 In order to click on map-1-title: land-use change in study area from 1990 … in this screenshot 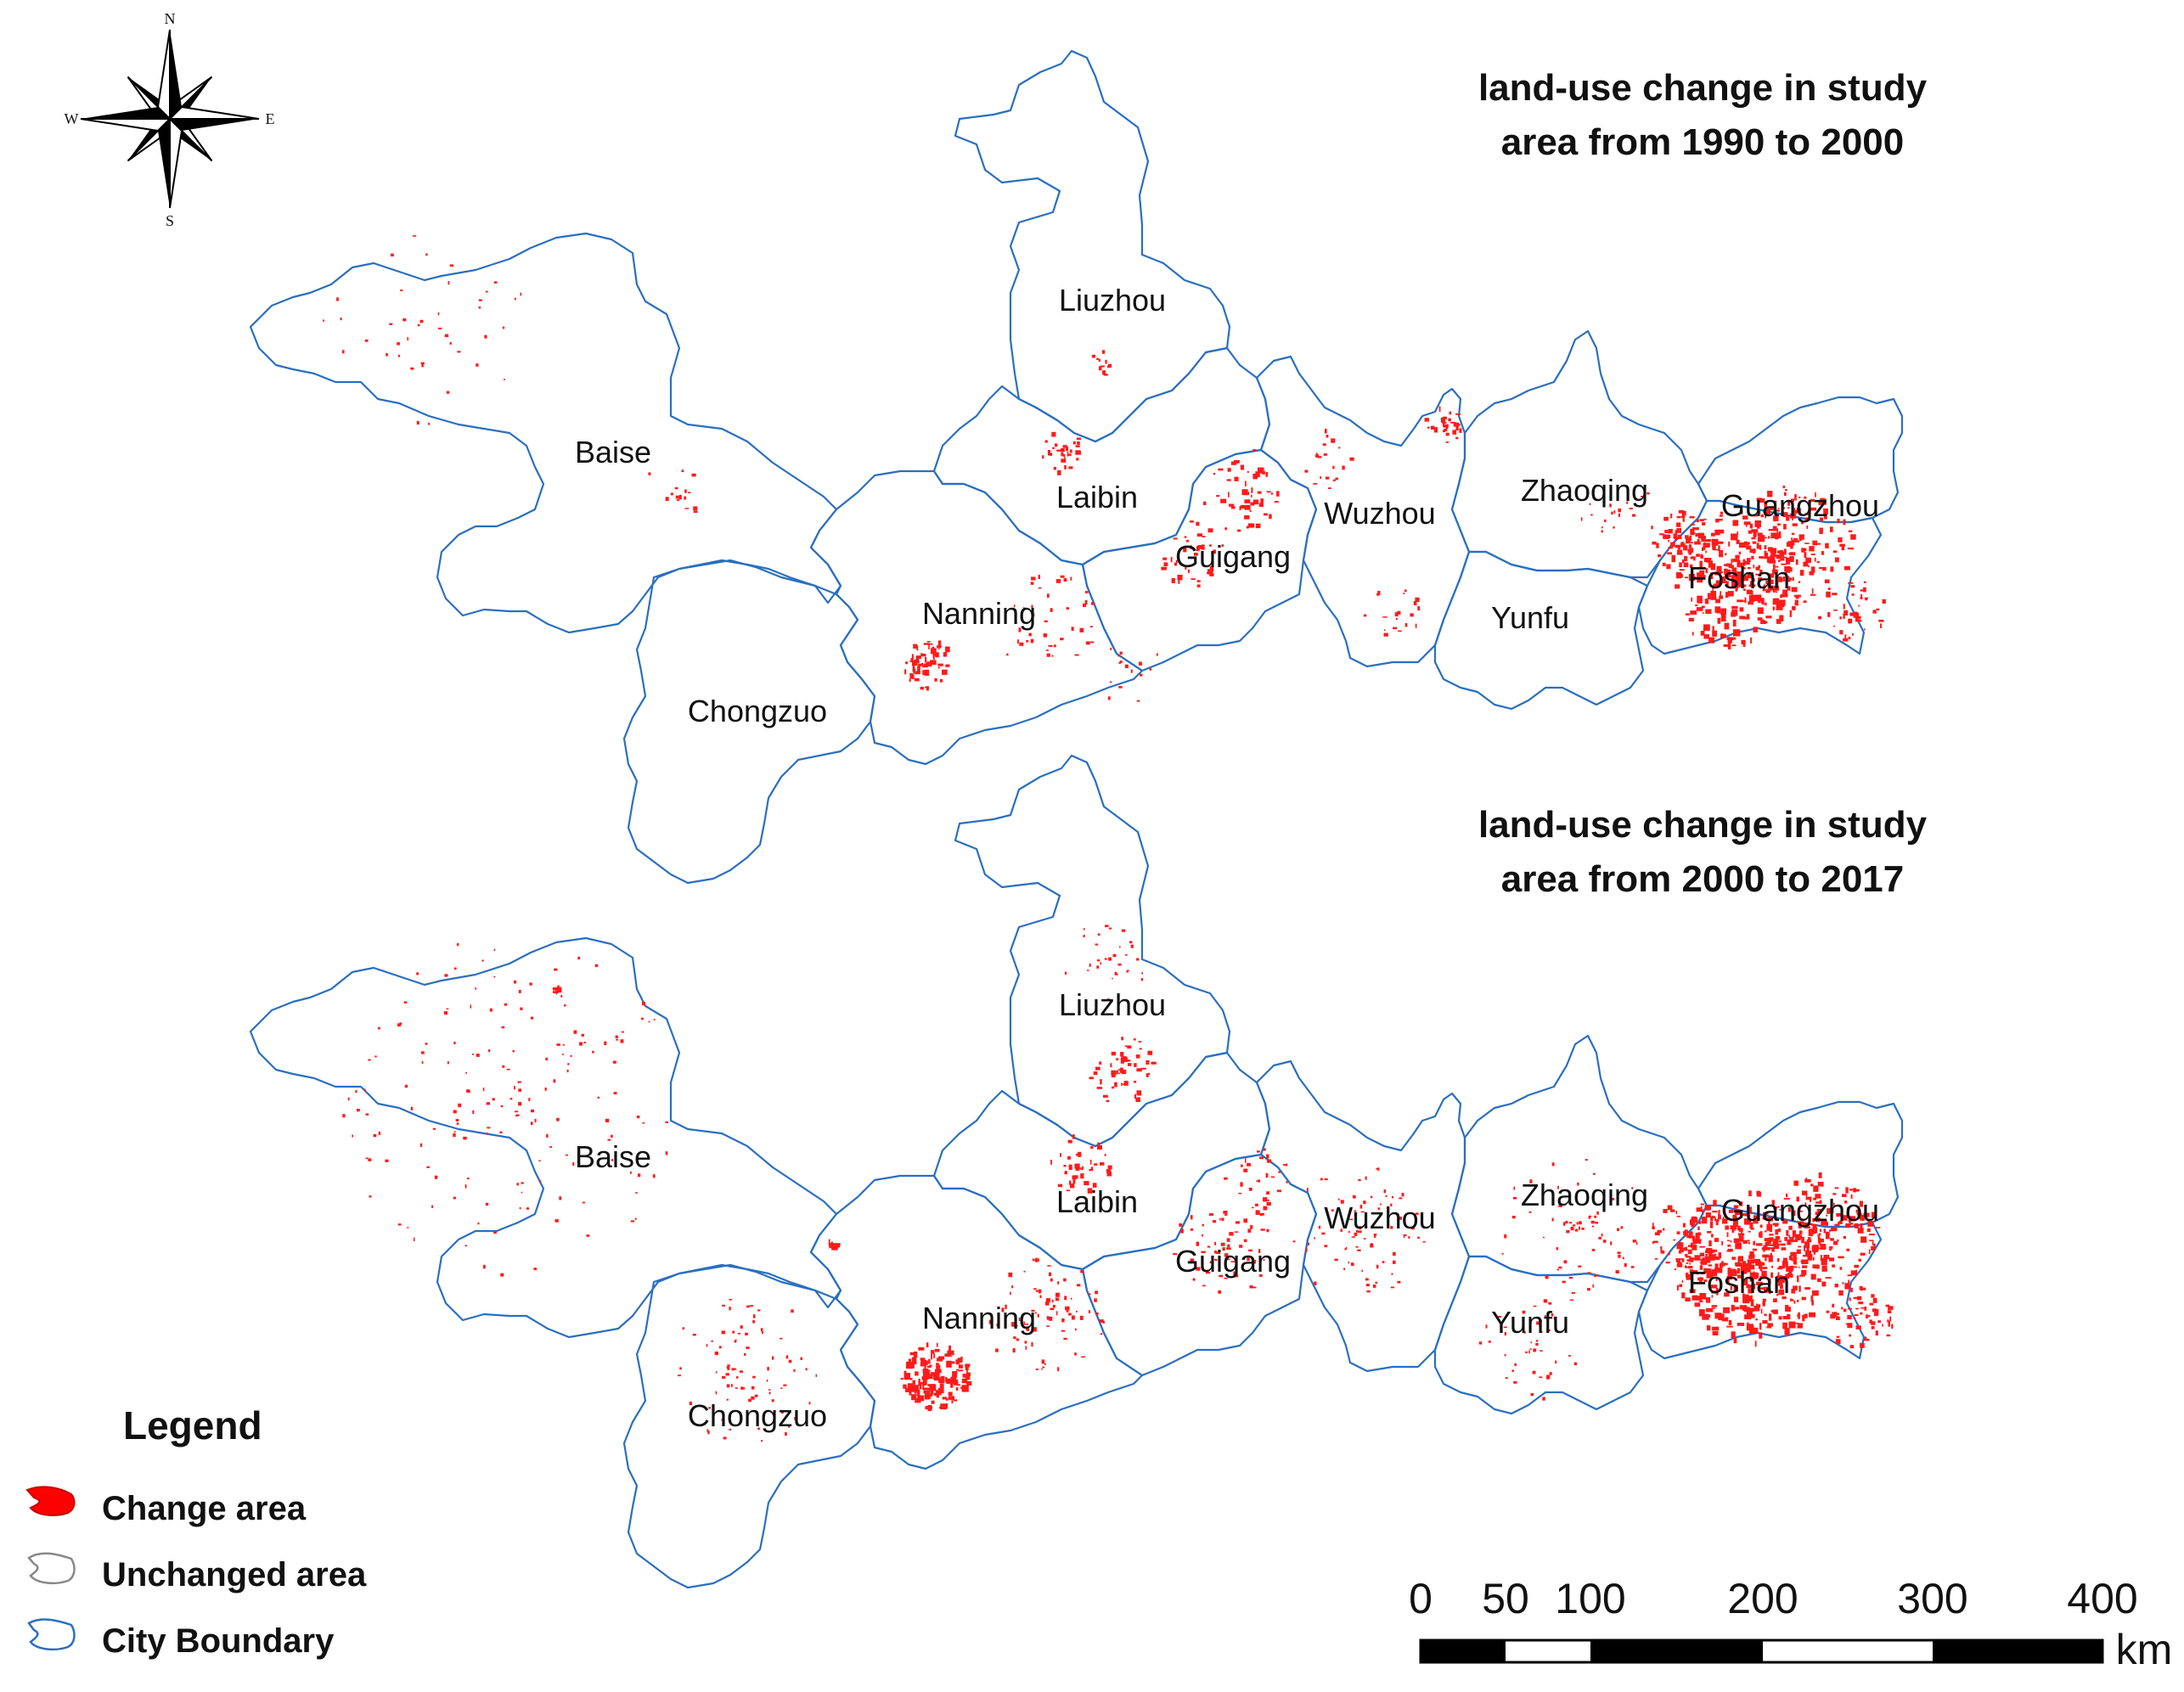, I will do `click(1703, 115)`.